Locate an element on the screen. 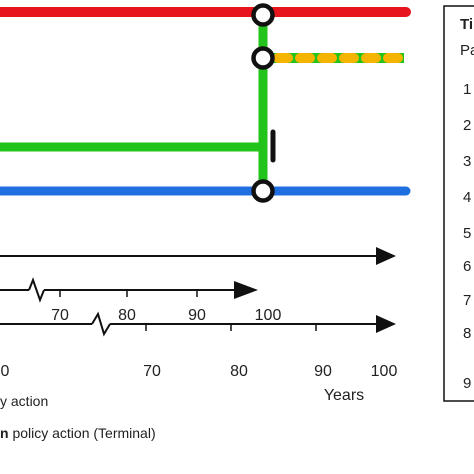 Image resolution: width=474 pixels, height=474 pixels. table-row-number: 6 is located at coordinates (467, 266).